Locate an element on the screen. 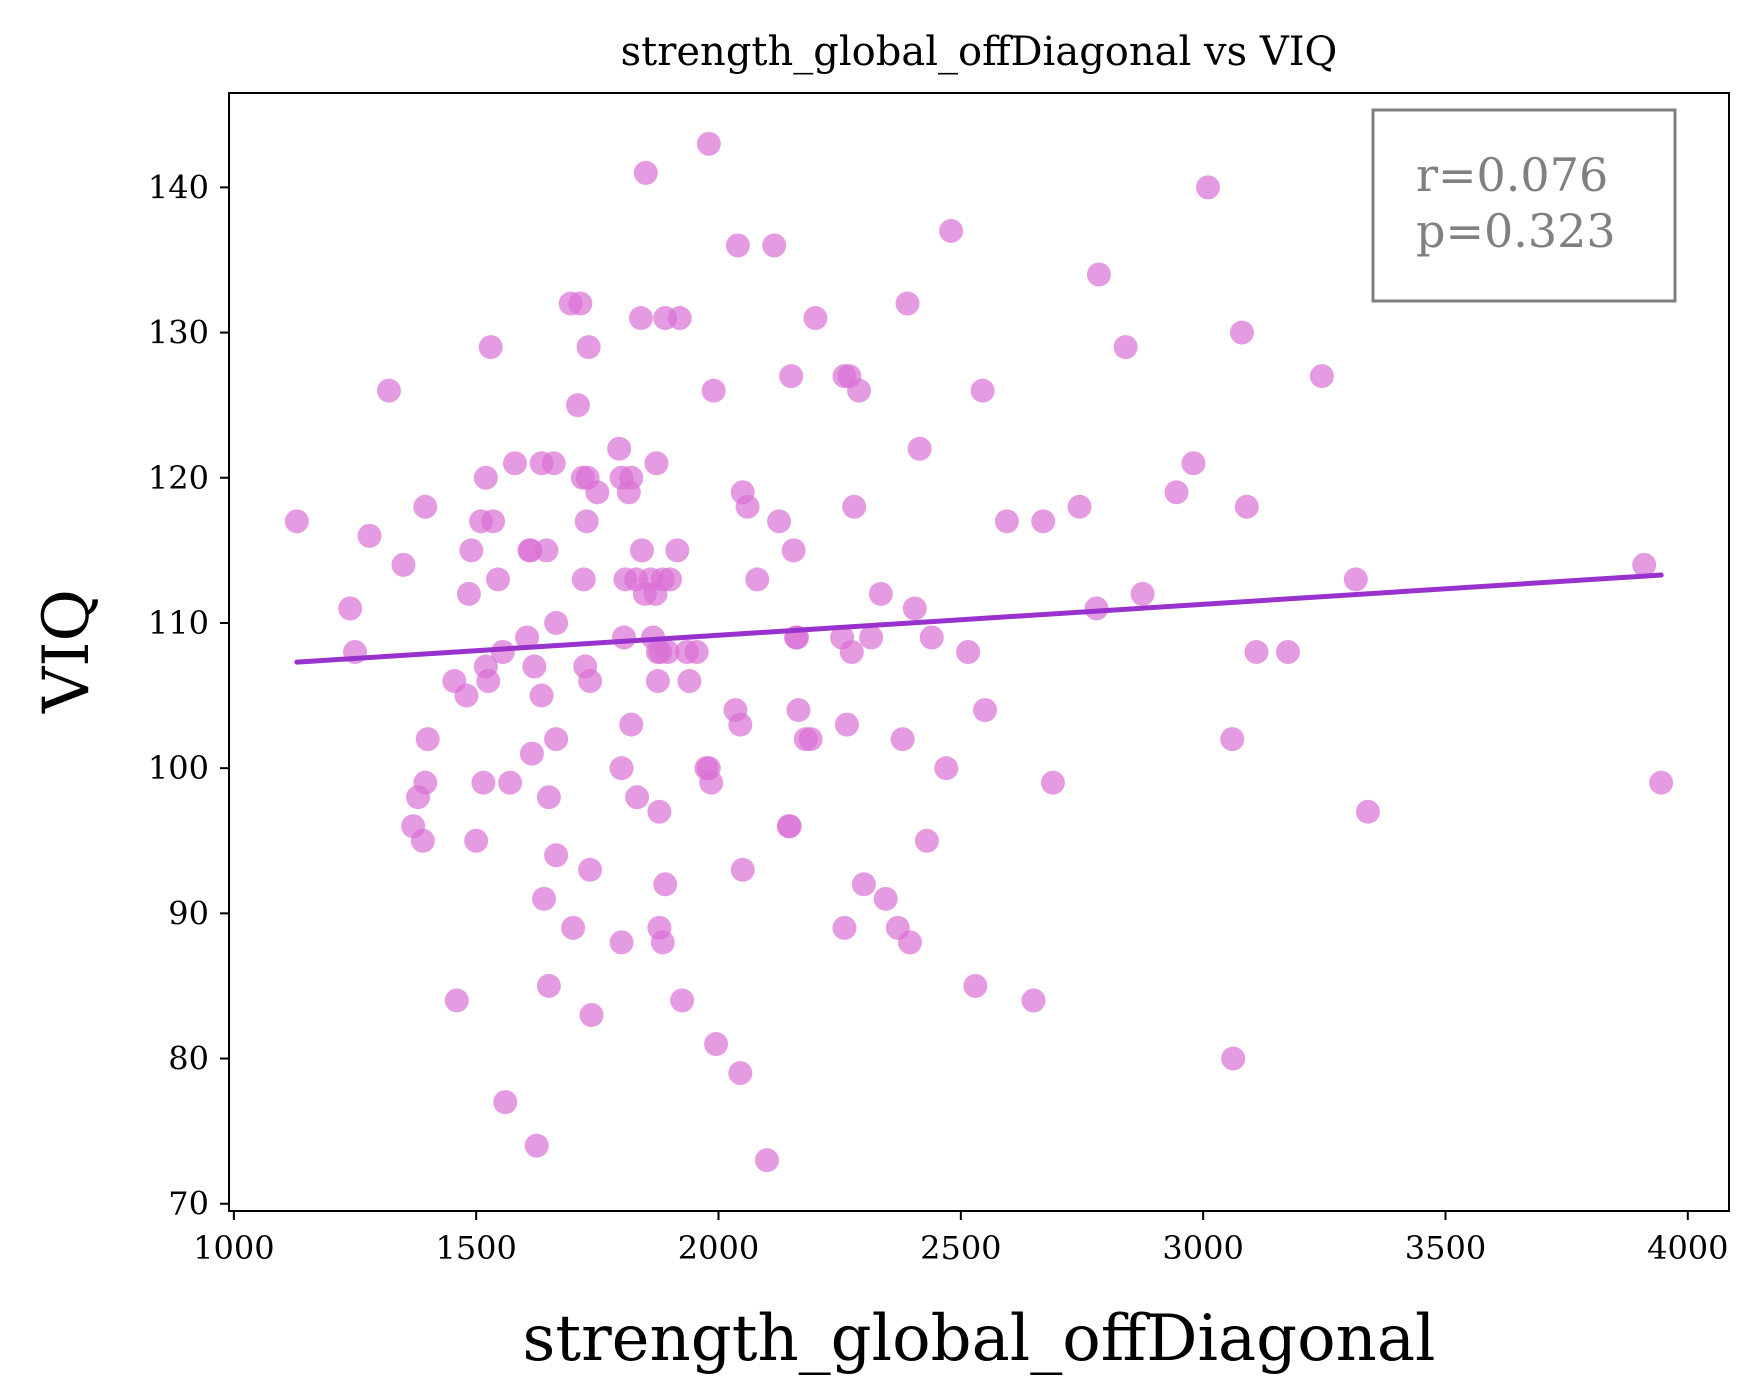 The image size is (1757, 1395). y-axis-label: VIQ is located at coordinates (67, 651).